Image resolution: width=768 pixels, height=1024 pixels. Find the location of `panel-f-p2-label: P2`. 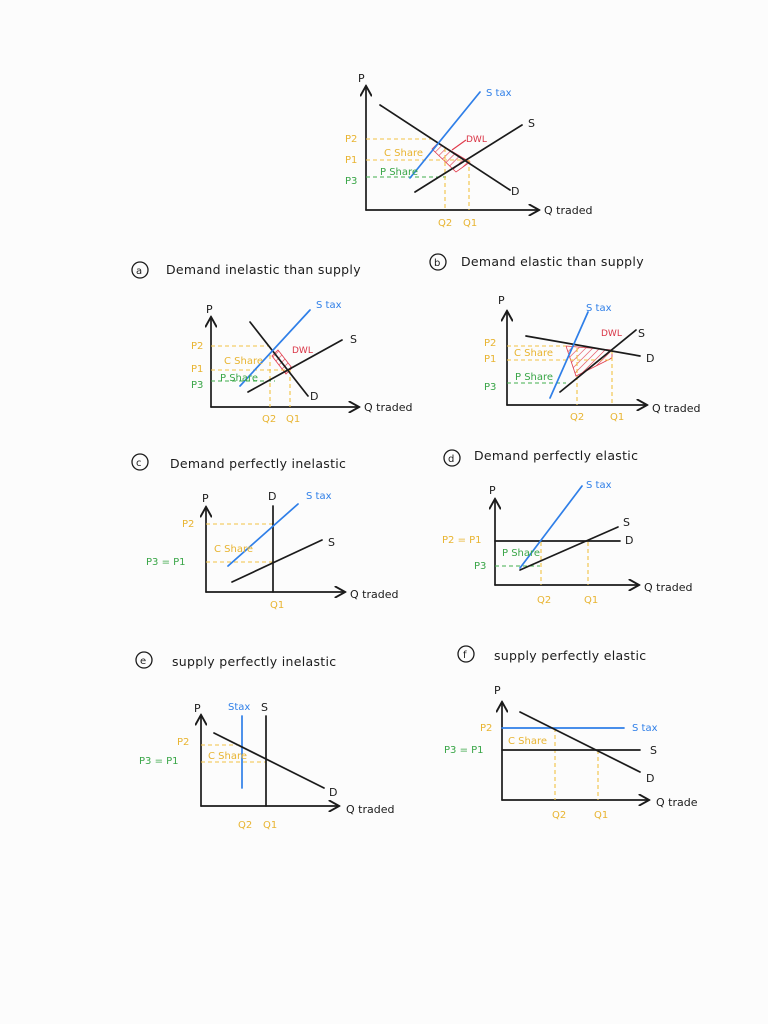

panel-f-p2-label: P2 is located at coordinates (486, 728).